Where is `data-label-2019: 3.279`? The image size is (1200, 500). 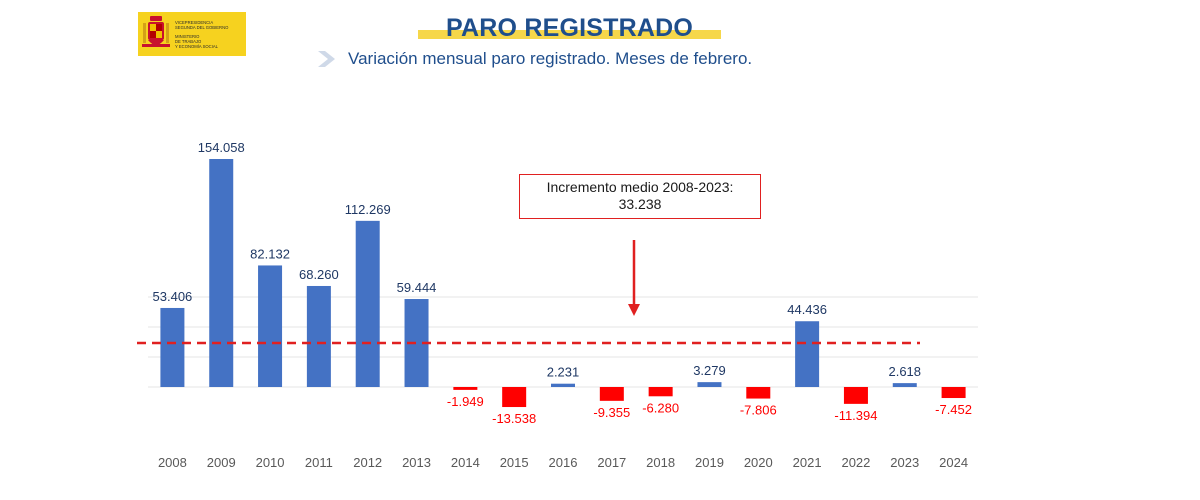
data-label-2019: 3.279 is located at coordinates (709, 370).